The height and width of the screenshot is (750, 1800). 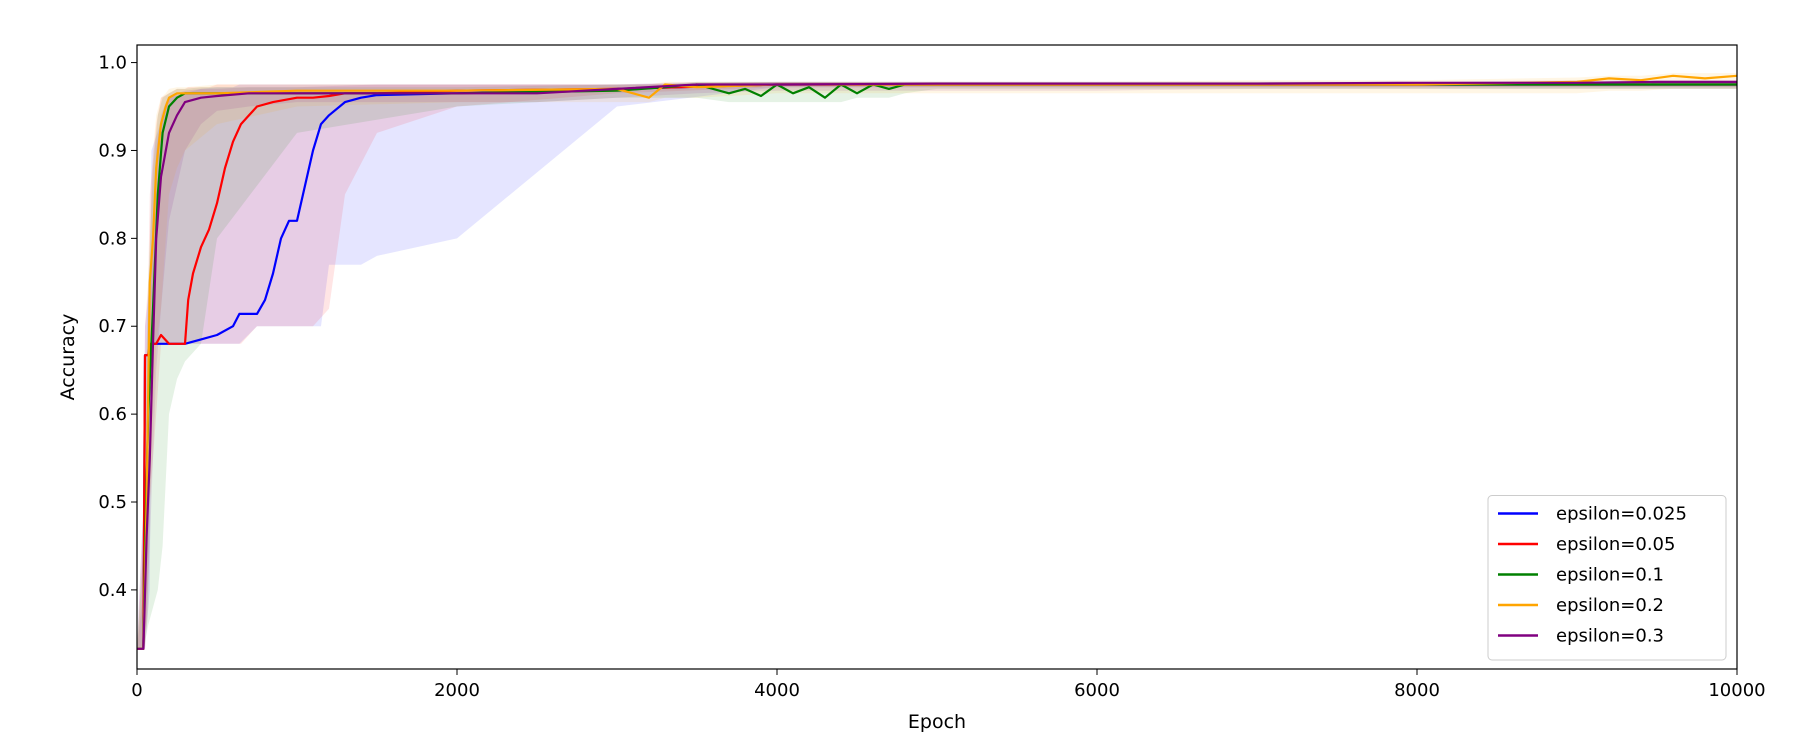 I want to click on y-tick-label: 0.7, so click(x=112, y=326).